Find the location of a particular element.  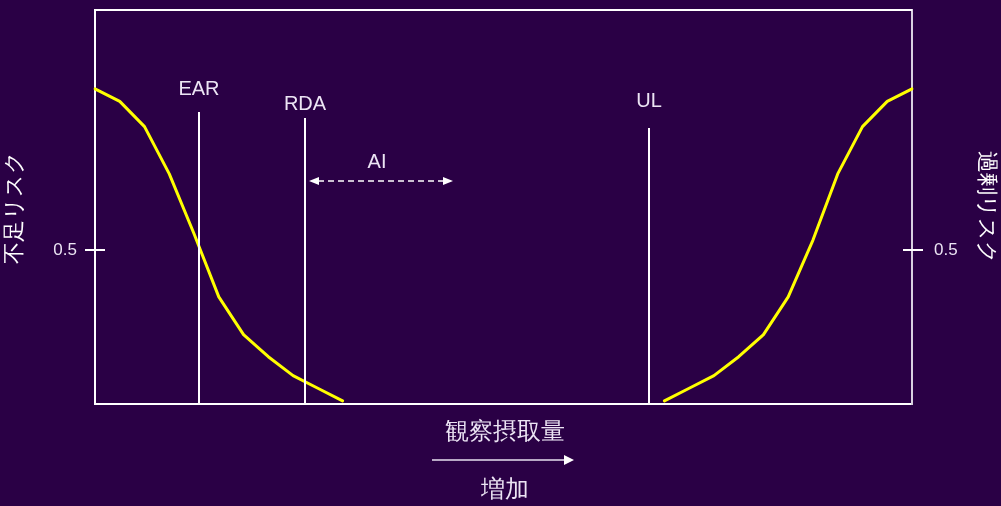

annotation: RDA is located at coordinates (305, 102).